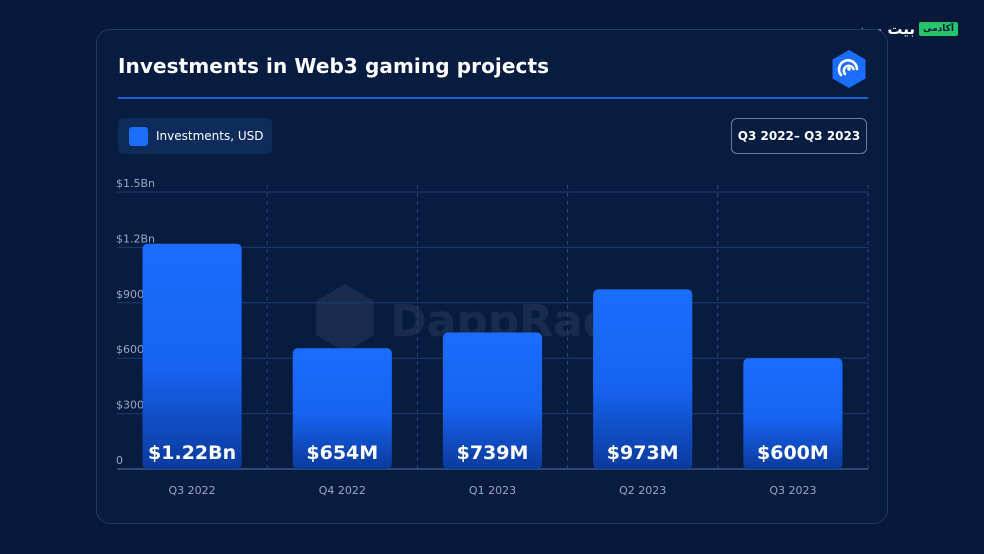 This screenshot has width=984, height=554. What do you see at coordinates (642, 490) in the screenshot?
I see `x-tick-label: Q2 2023` at bounding box center [642, 490].